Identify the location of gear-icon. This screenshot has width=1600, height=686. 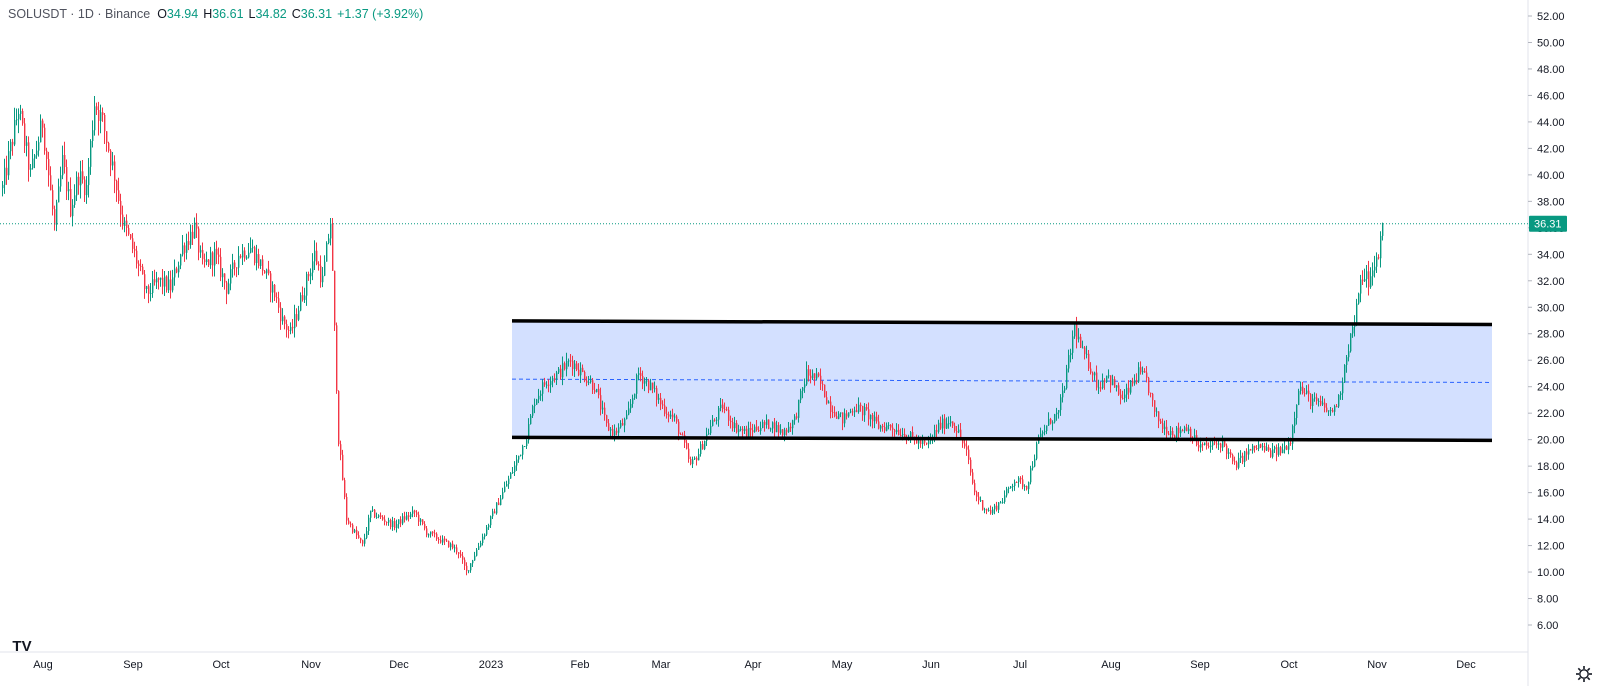
(1584, 674).